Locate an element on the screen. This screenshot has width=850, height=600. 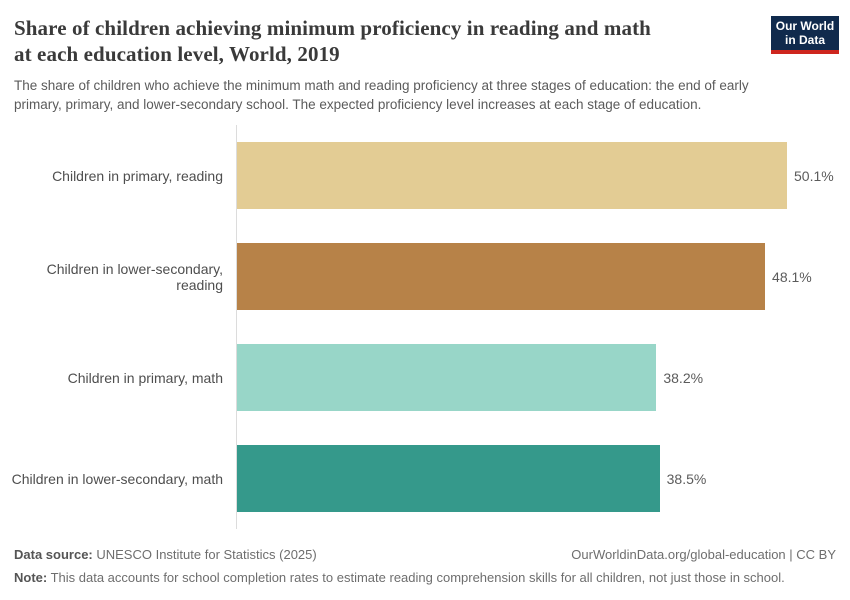
bar-category-label: Children in lower-secondary, reading is located at coordinates (134, 276).